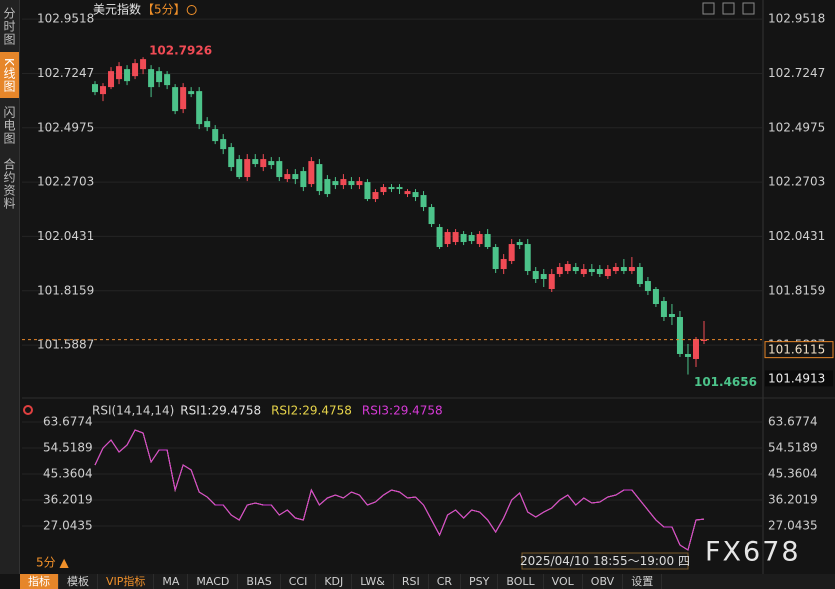 The width and height of the screenshot is (835, 589). Describe the element at coordinates (521, 581) in the screenshot. I see `toolbar-item: BOLL` at that location.